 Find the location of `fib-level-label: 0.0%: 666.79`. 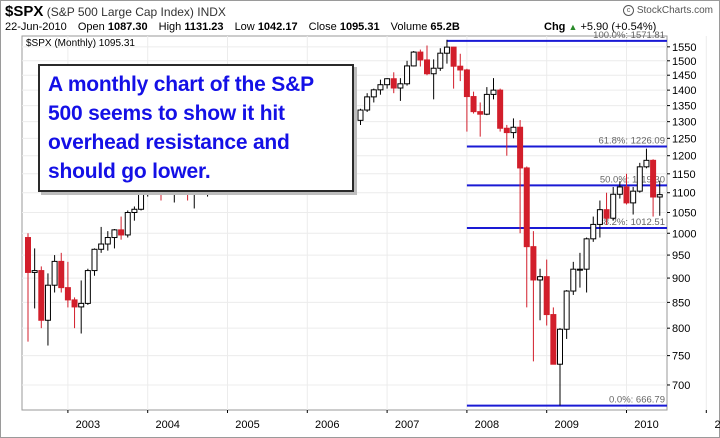

fib-level-label: 0.0%: 666.79 is located at coordinates (637, 400).